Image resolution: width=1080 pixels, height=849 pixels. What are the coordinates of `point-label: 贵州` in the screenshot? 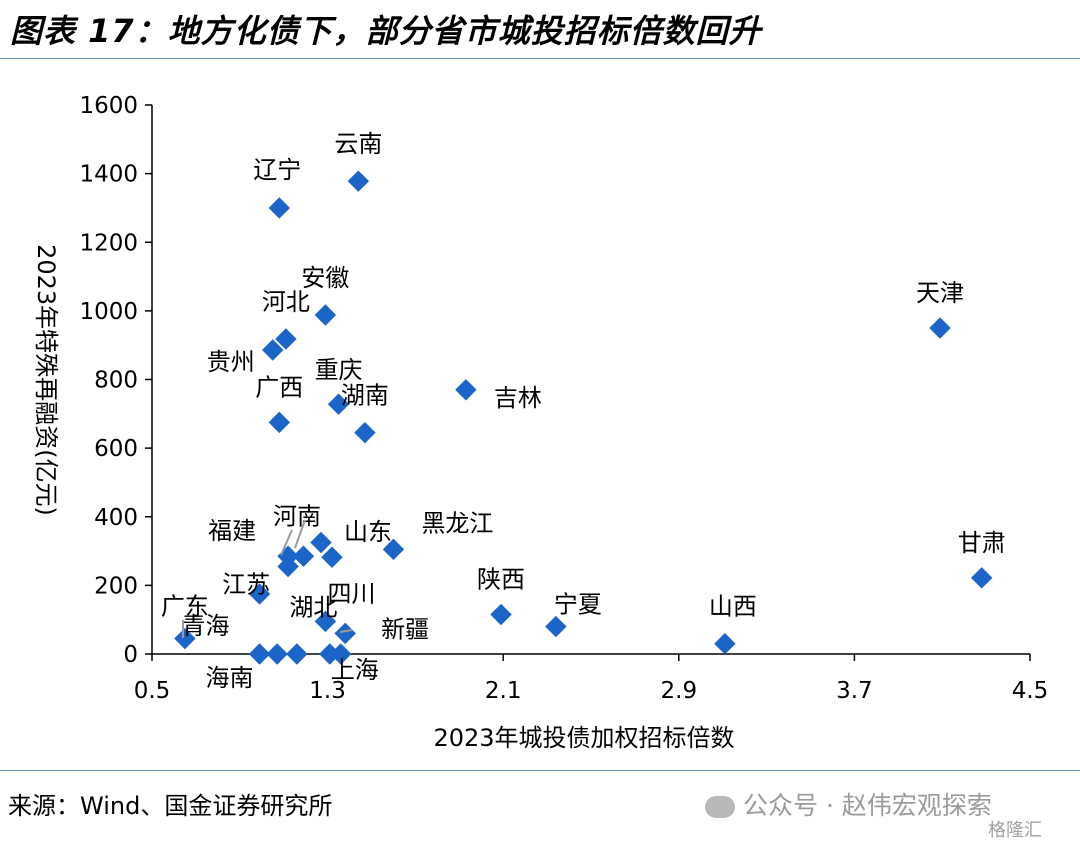 It's located at (231, 362).